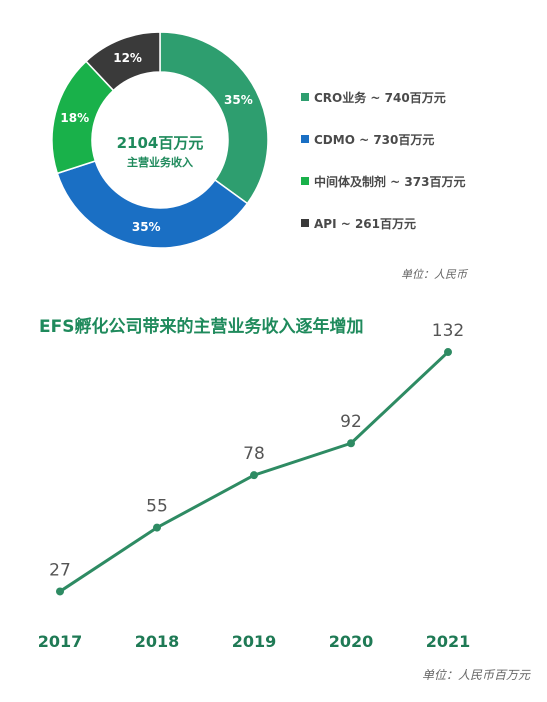  What do you see at coordinates (74, 118) in the screenshot?
I see `donut-slice-label-intermediates: 18%` at bounding box center [74, 118].